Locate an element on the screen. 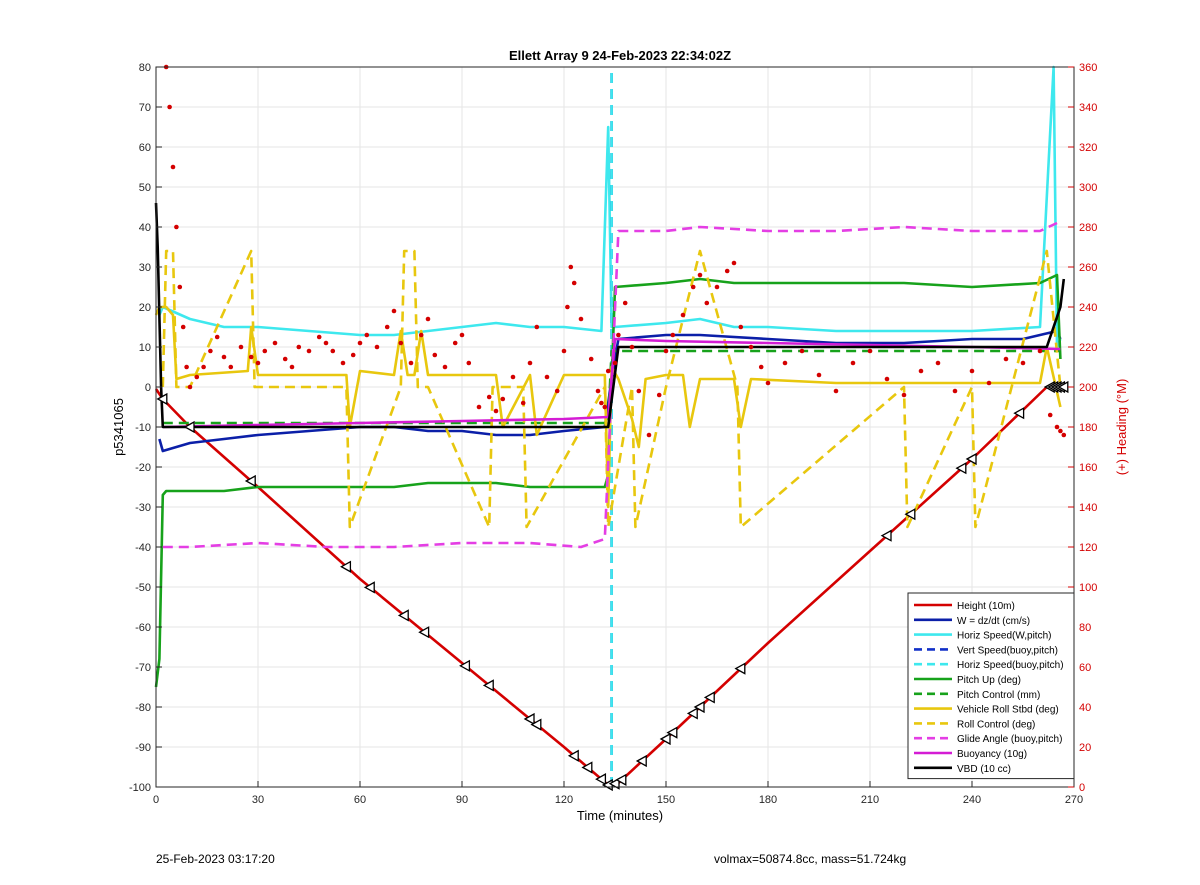 The height and width of the screenshot is (885, 1200). x-tick-label: 120 is located at coordinates (564, 800).